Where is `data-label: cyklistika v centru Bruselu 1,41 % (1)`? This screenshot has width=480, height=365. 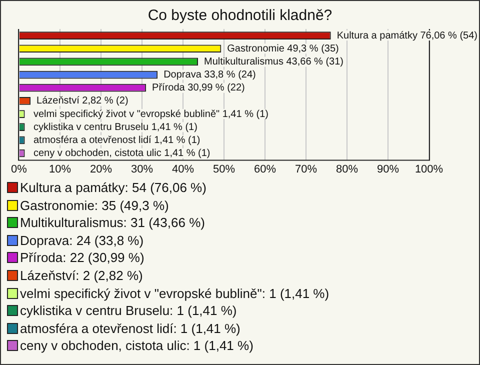 data-label: cyklistika v centru Bruselu 1,41 % (1) is located at coordinates (116, 127).